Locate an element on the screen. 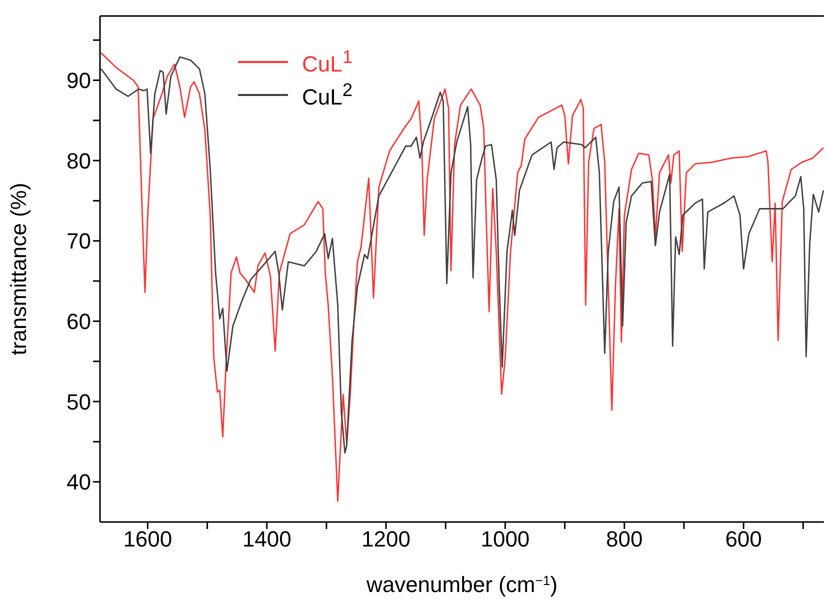 Image resolution: width=826 pixels, height=604 pixels. y-tick-label: 70 is located at coordinates (78, 241).